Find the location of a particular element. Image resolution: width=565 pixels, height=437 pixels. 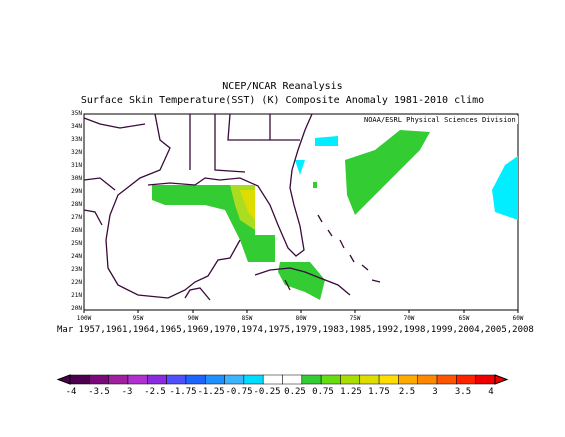

colorbar-label: 3 is located at coordinates (435, 392).